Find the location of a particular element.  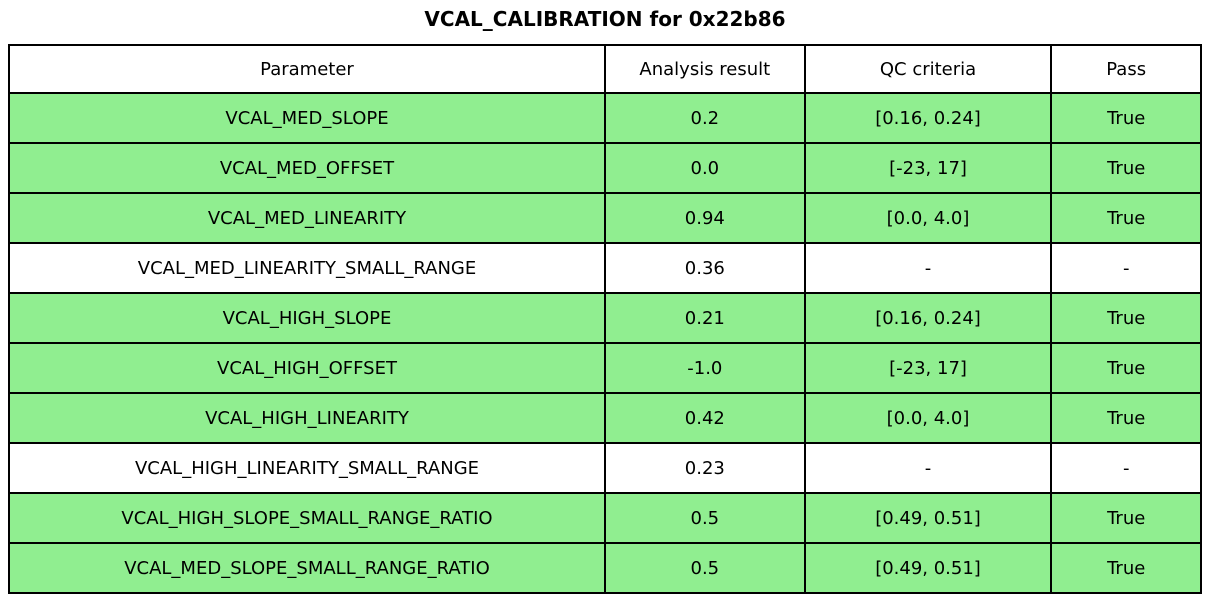

param-cell: VCAL_HIGH_OFFSET is located at coordinates (307, 368).